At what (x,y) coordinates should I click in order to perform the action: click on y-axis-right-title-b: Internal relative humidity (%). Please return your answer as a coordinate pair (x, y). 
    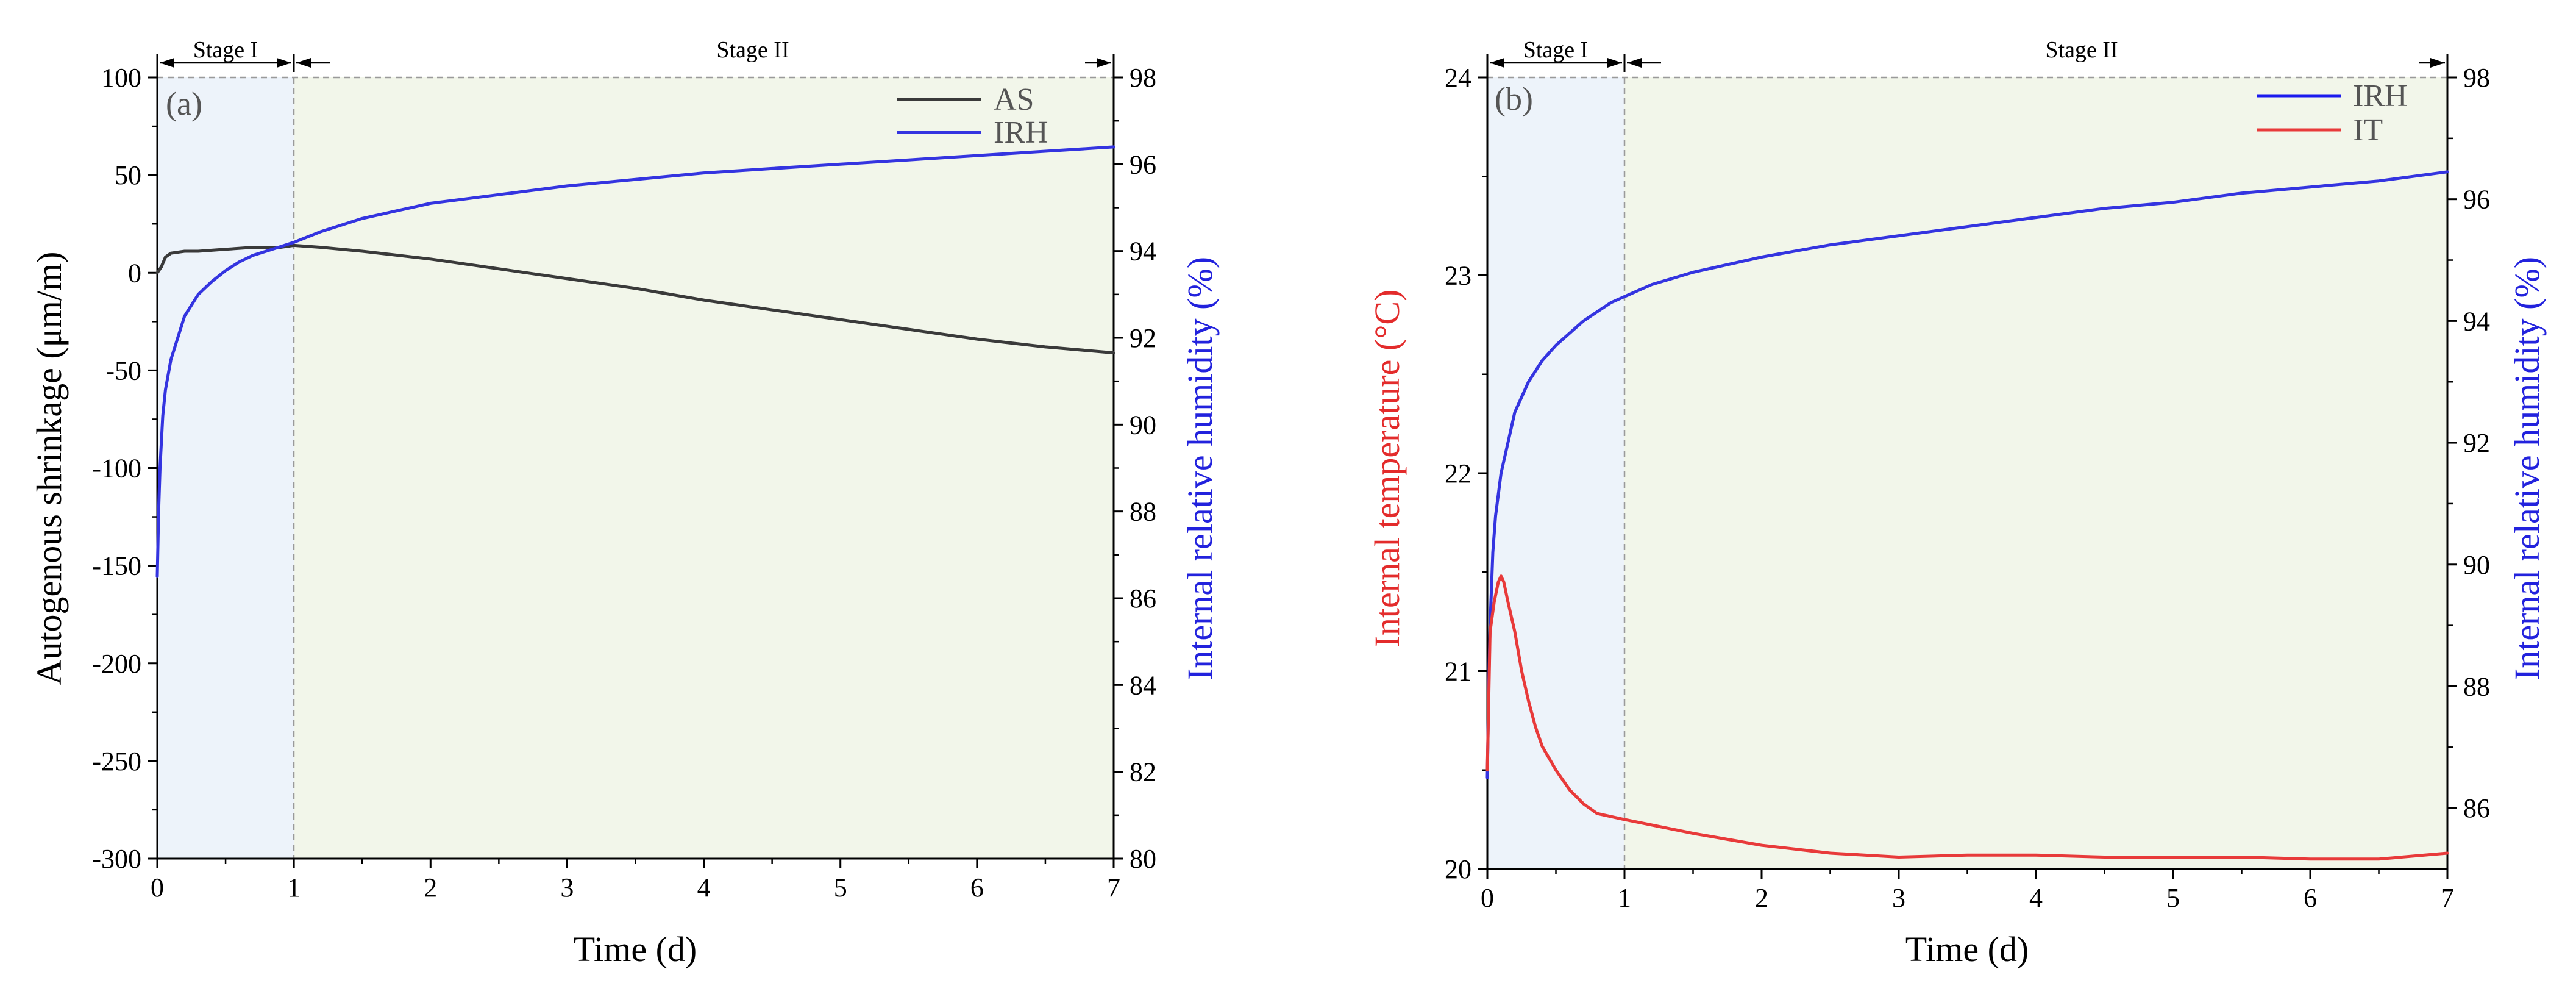
    Looking at the image, I should click on (2527, 468).